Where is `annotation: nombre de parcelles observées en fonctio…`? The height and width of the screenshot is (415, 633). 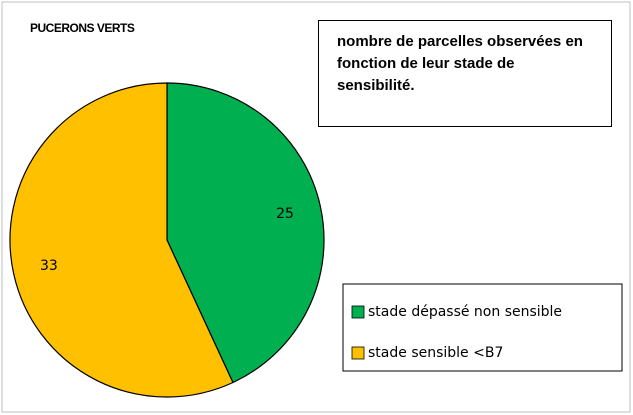
annotation: nombre de parcelles observées en fonctio… is located at coordinates (465, 73).